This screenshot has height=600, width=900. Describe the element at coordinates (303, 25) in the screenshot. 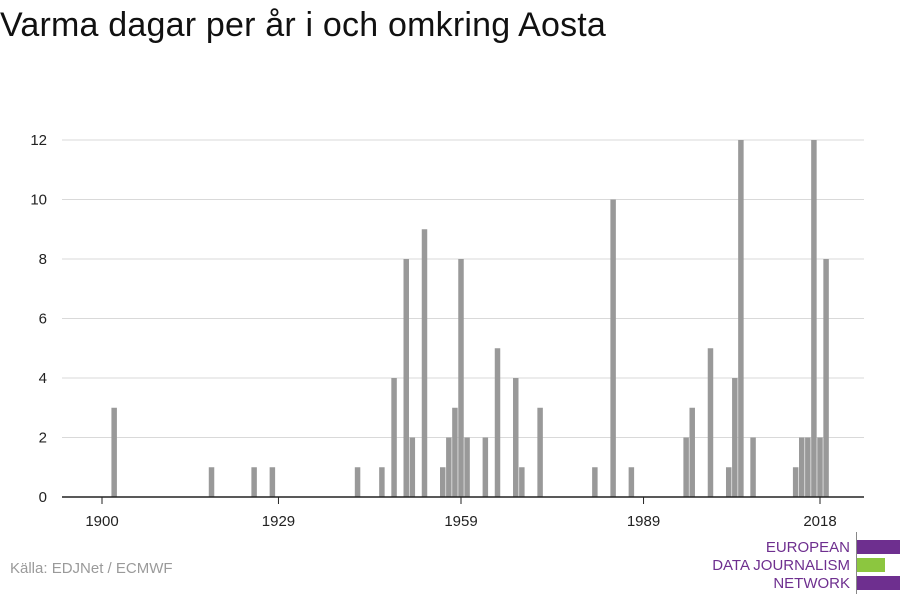

I see `chart-title: Varma dagar per år i och omkring Aosta` at that location.